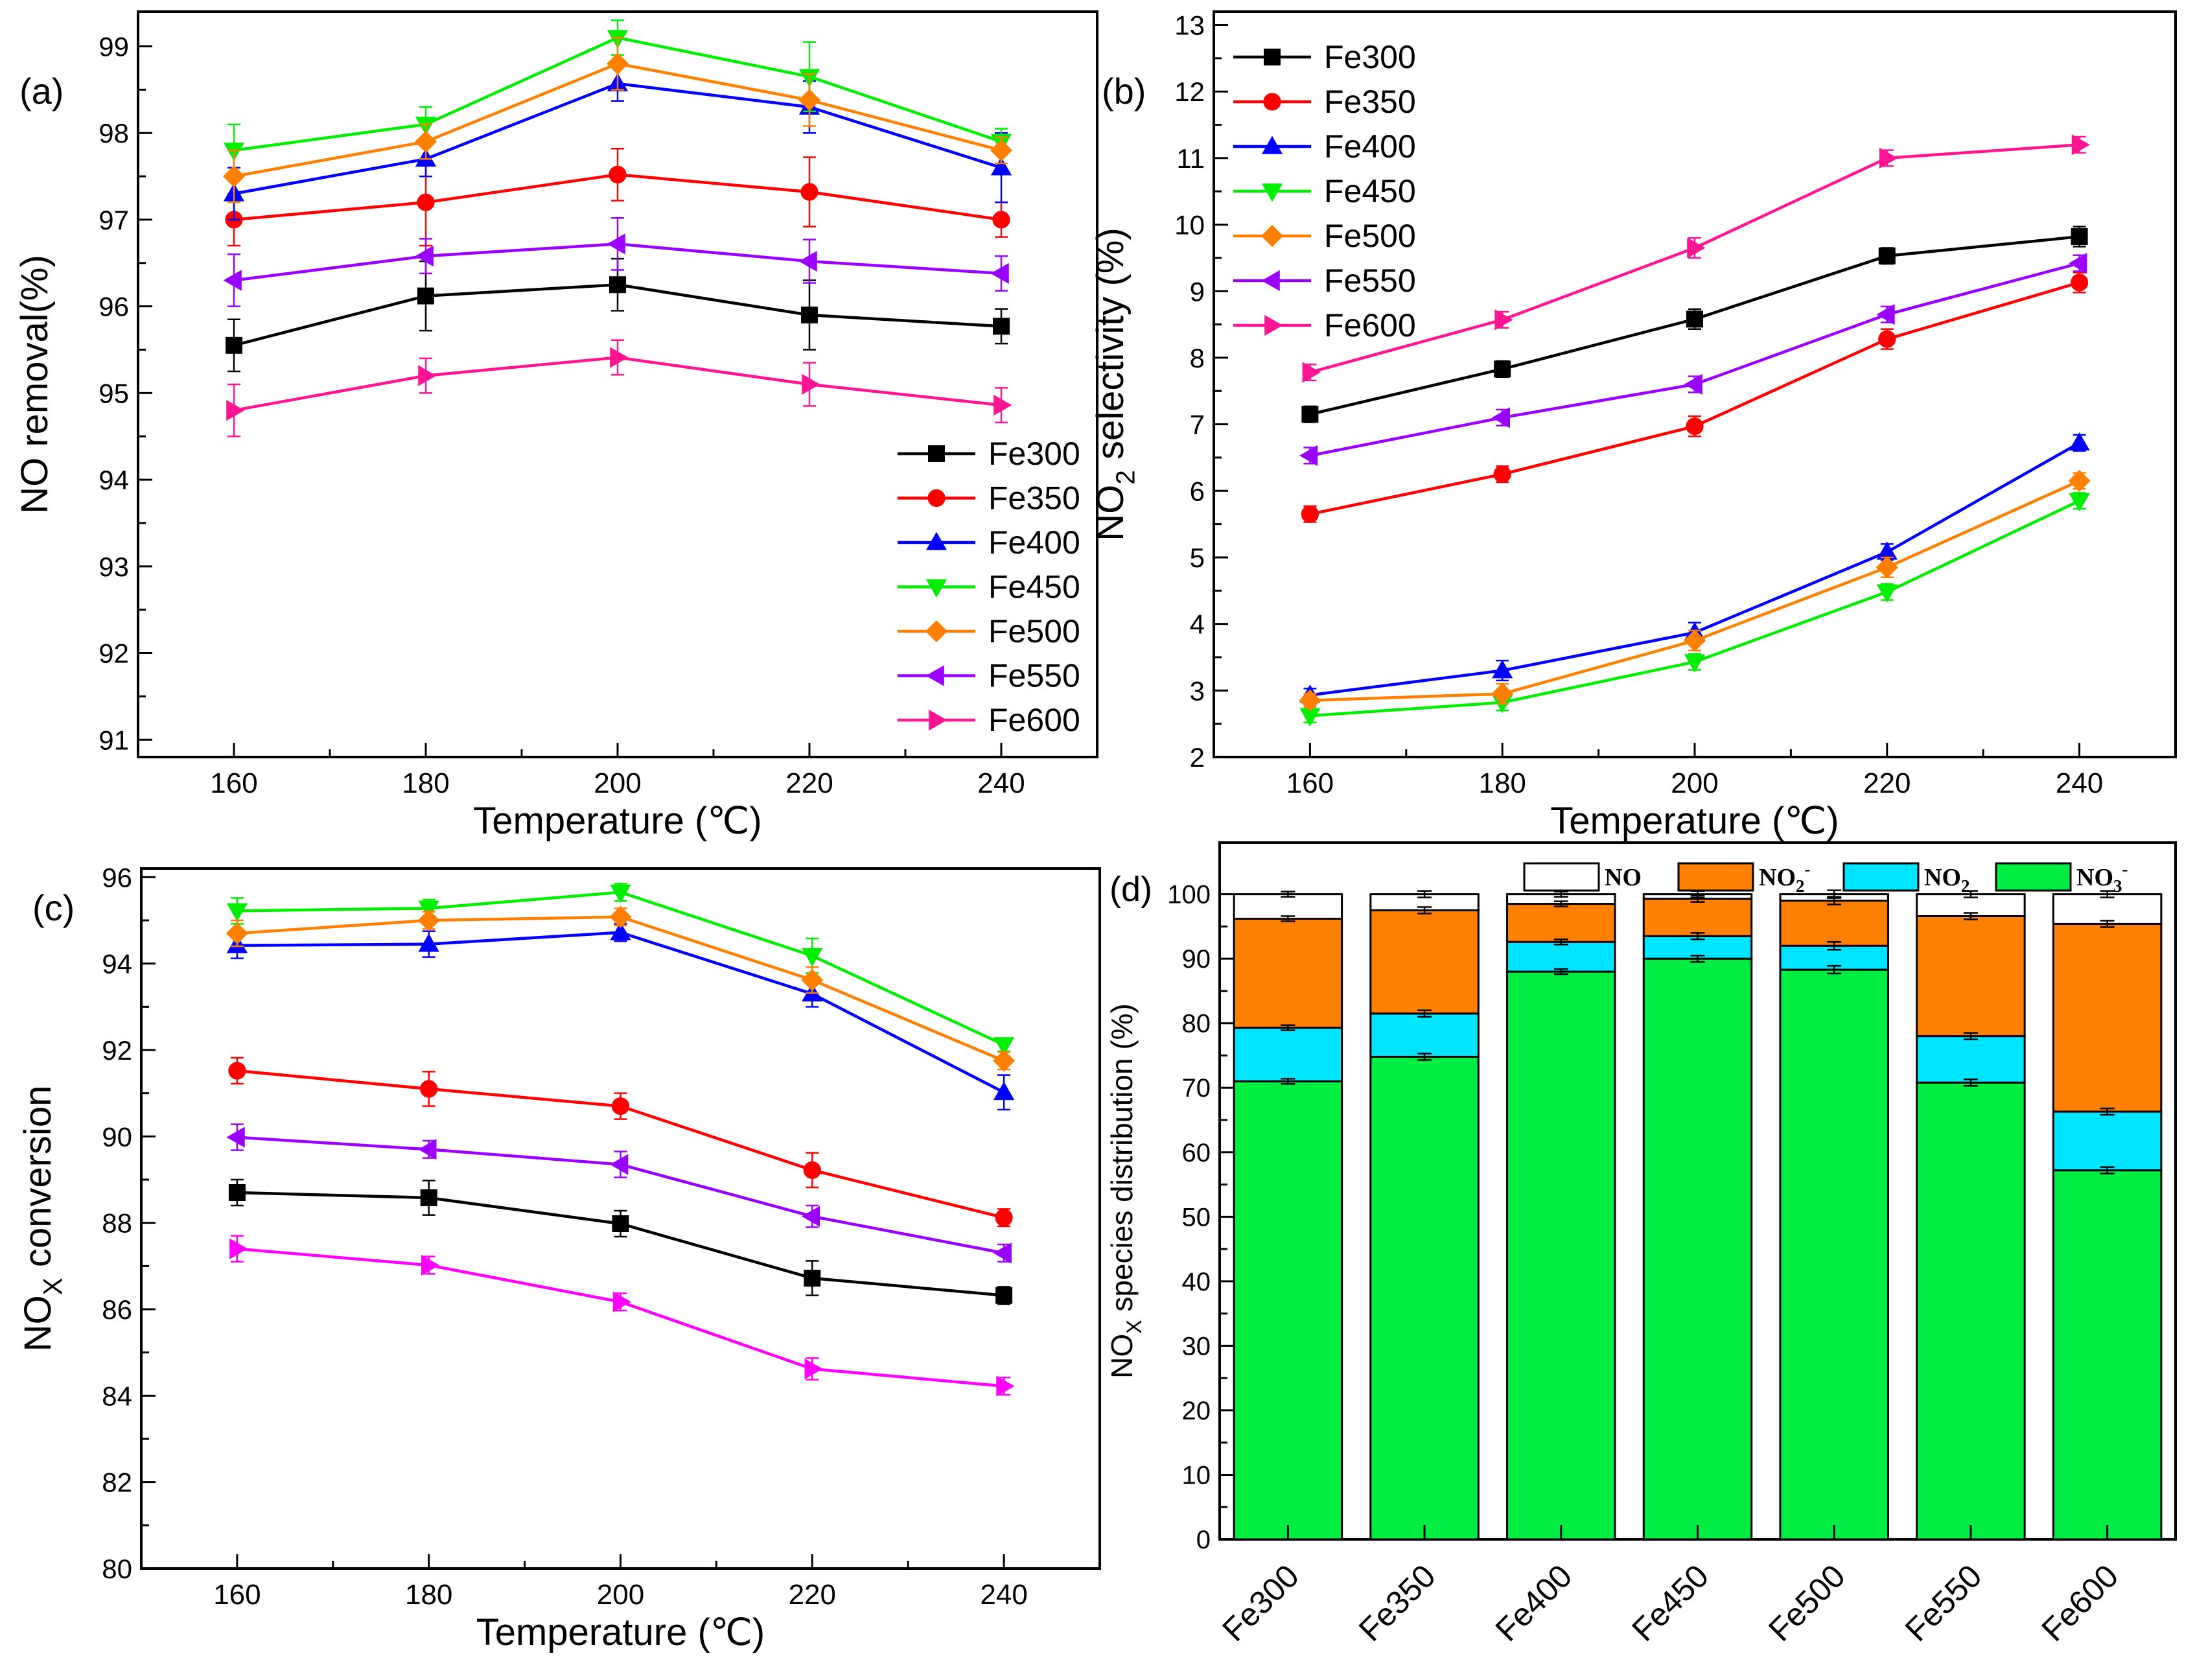 This screenshot has height=1680, width=2195. I want to click on x-tick-label: Fe350, so click(1397, 1603).